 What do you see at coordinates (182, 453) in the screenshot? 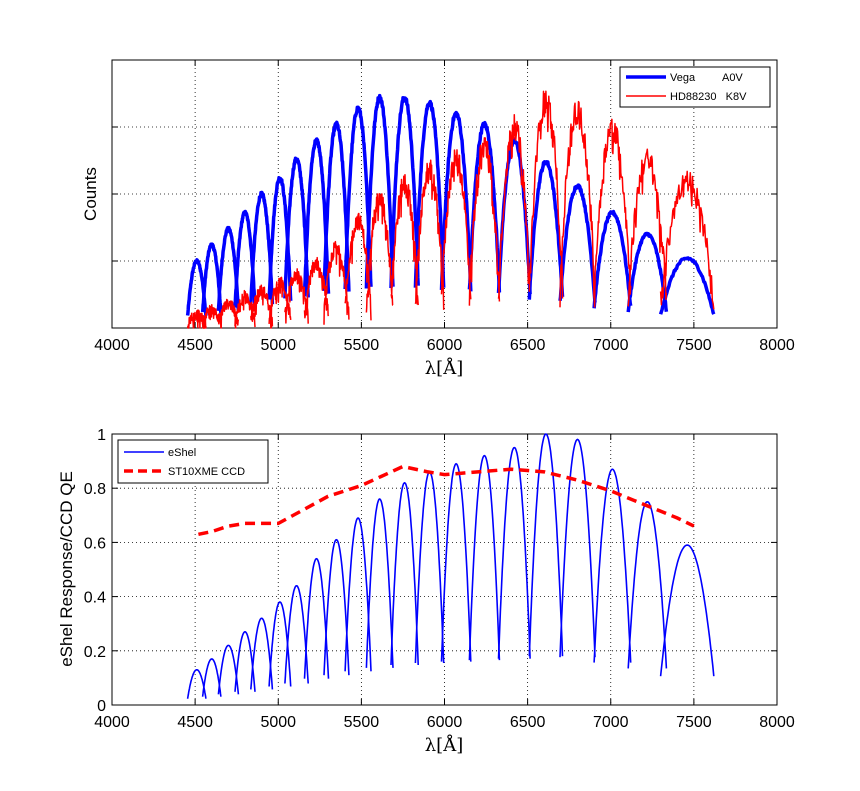
I see `legend-label-eshel: eShel` at bounding box center [182, 453].